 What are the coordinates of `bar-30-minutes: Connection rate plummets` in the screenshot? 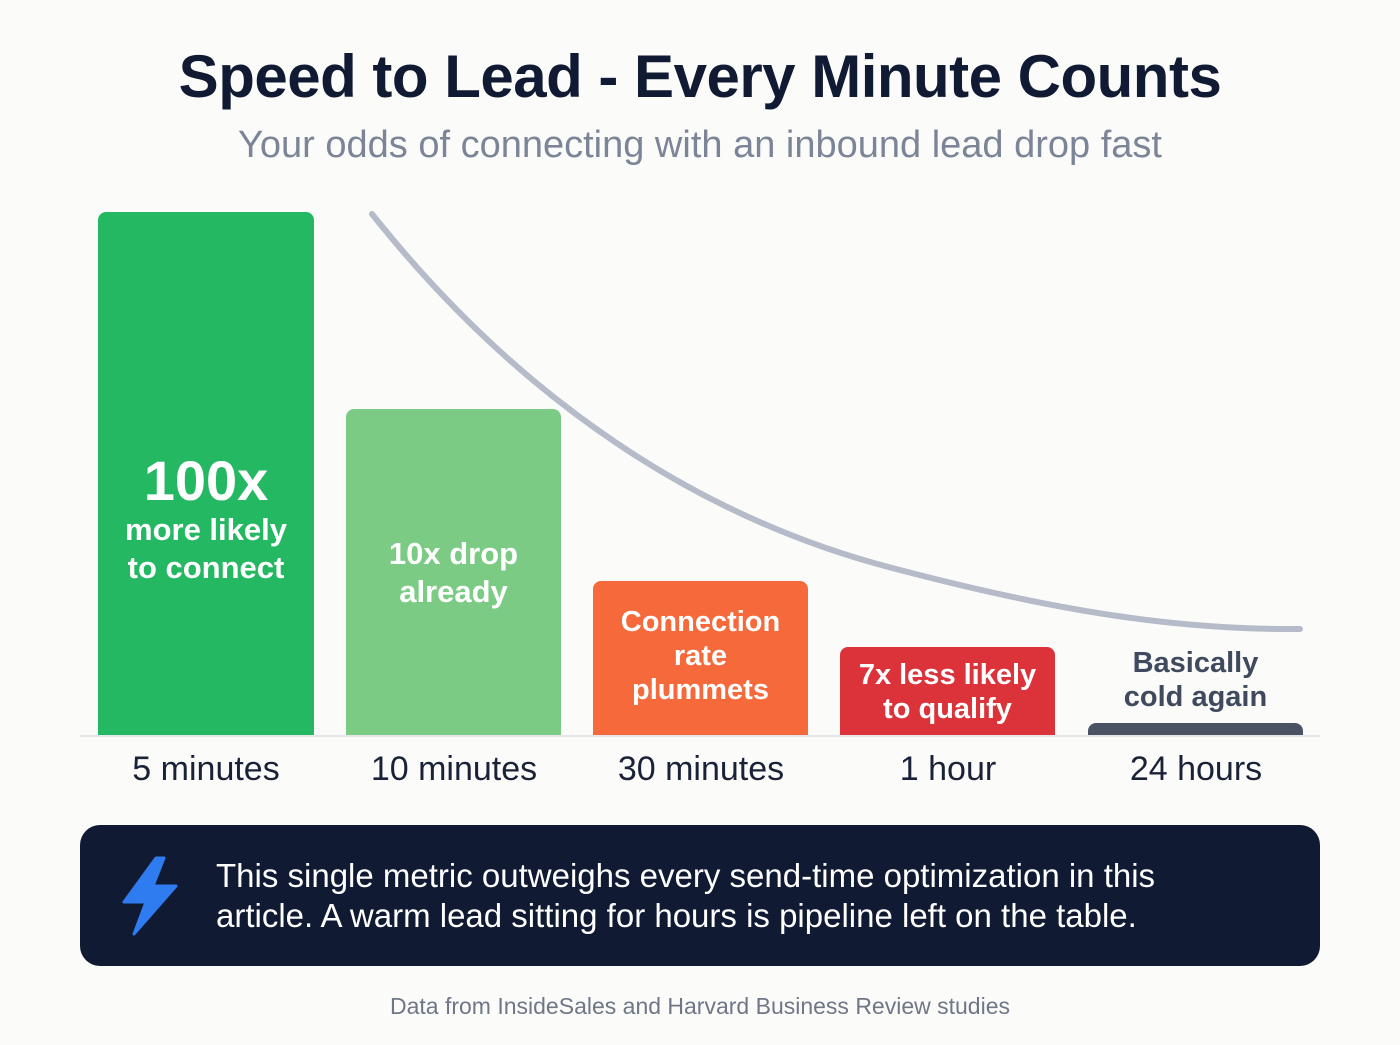 It's located at (700, 658).